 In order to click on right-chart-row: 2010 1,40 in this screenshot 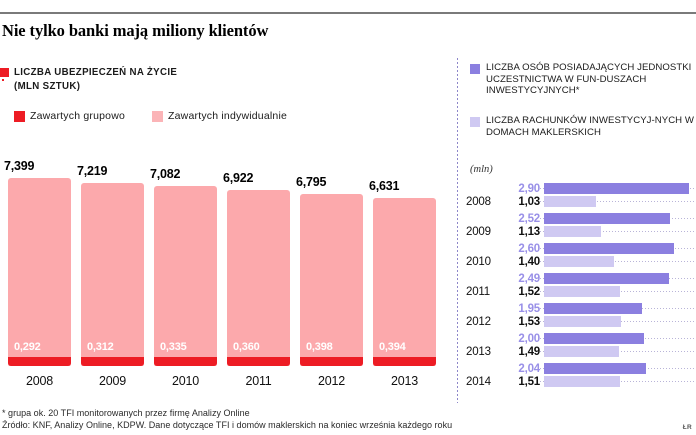, I will do `click(581, 261)`.